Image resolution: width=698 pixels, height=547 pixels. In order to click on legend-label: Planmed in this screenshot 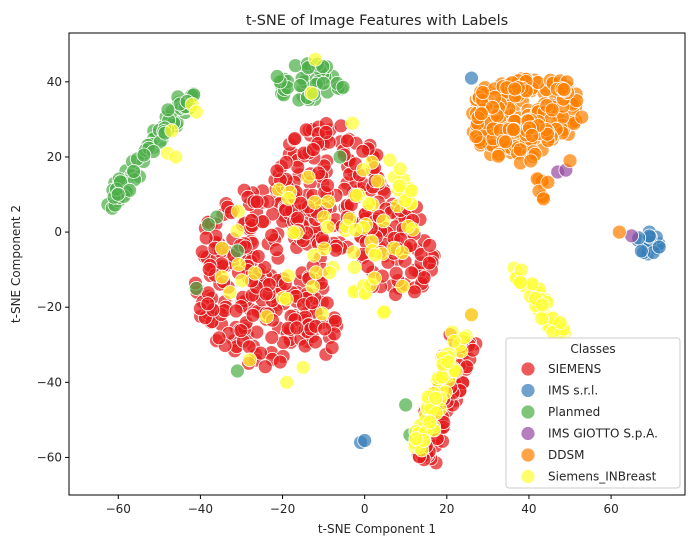, I will do `click(574, 412)`.